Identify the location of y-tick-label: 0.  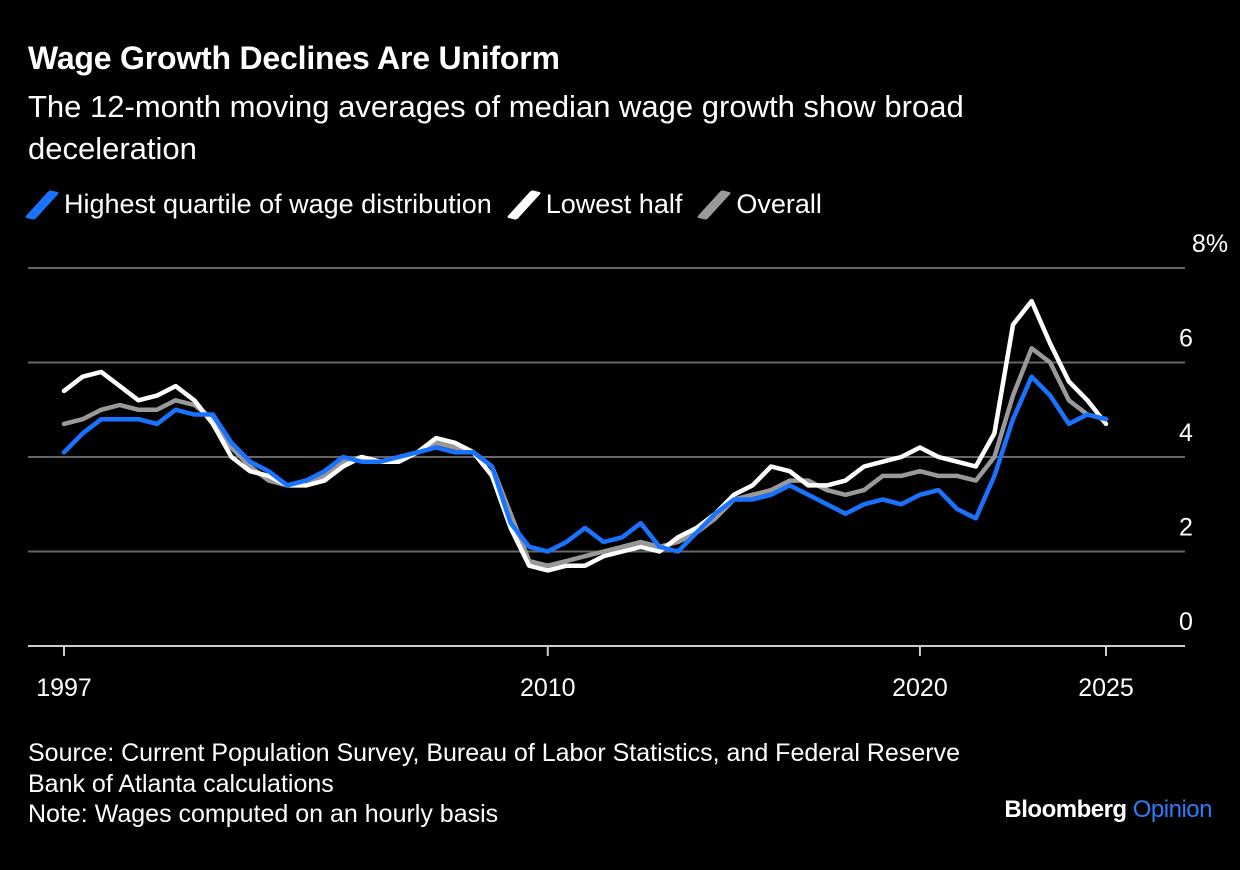
(1186, 622).